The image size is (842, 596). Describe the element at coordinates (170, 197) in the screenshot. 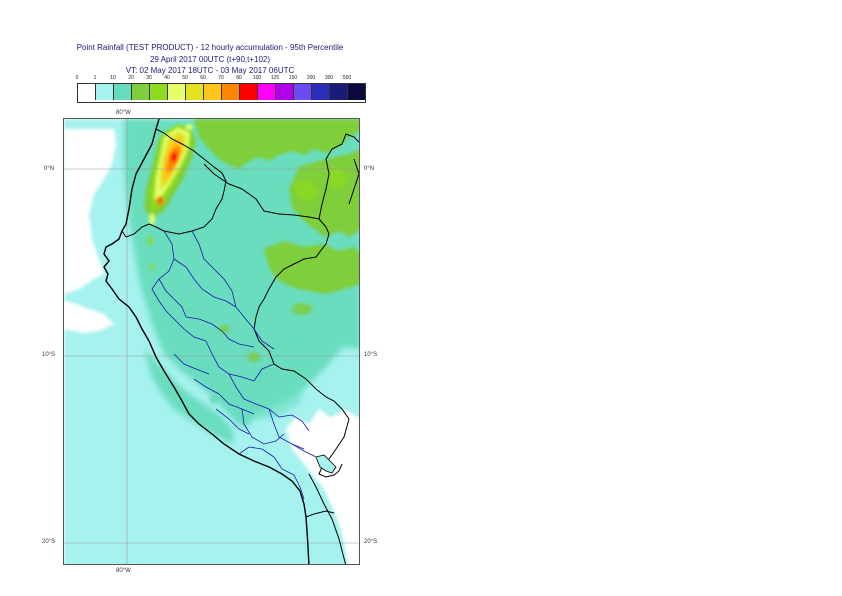

I see `rain-zone-heavy` at that location.